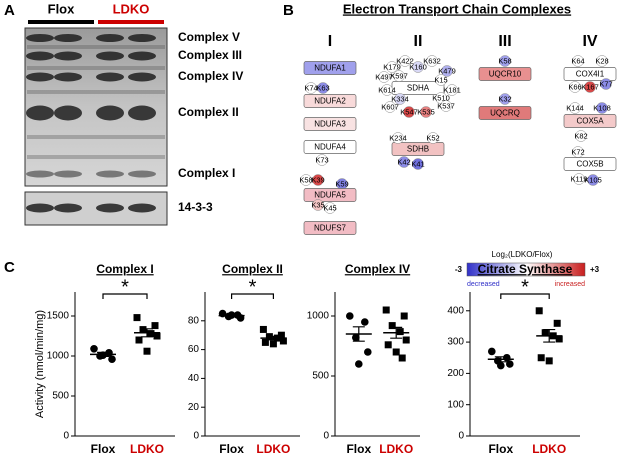 This screenshot has width=619, height=456. I want to click on protein-label: NDUFA1, so click(330, 68).